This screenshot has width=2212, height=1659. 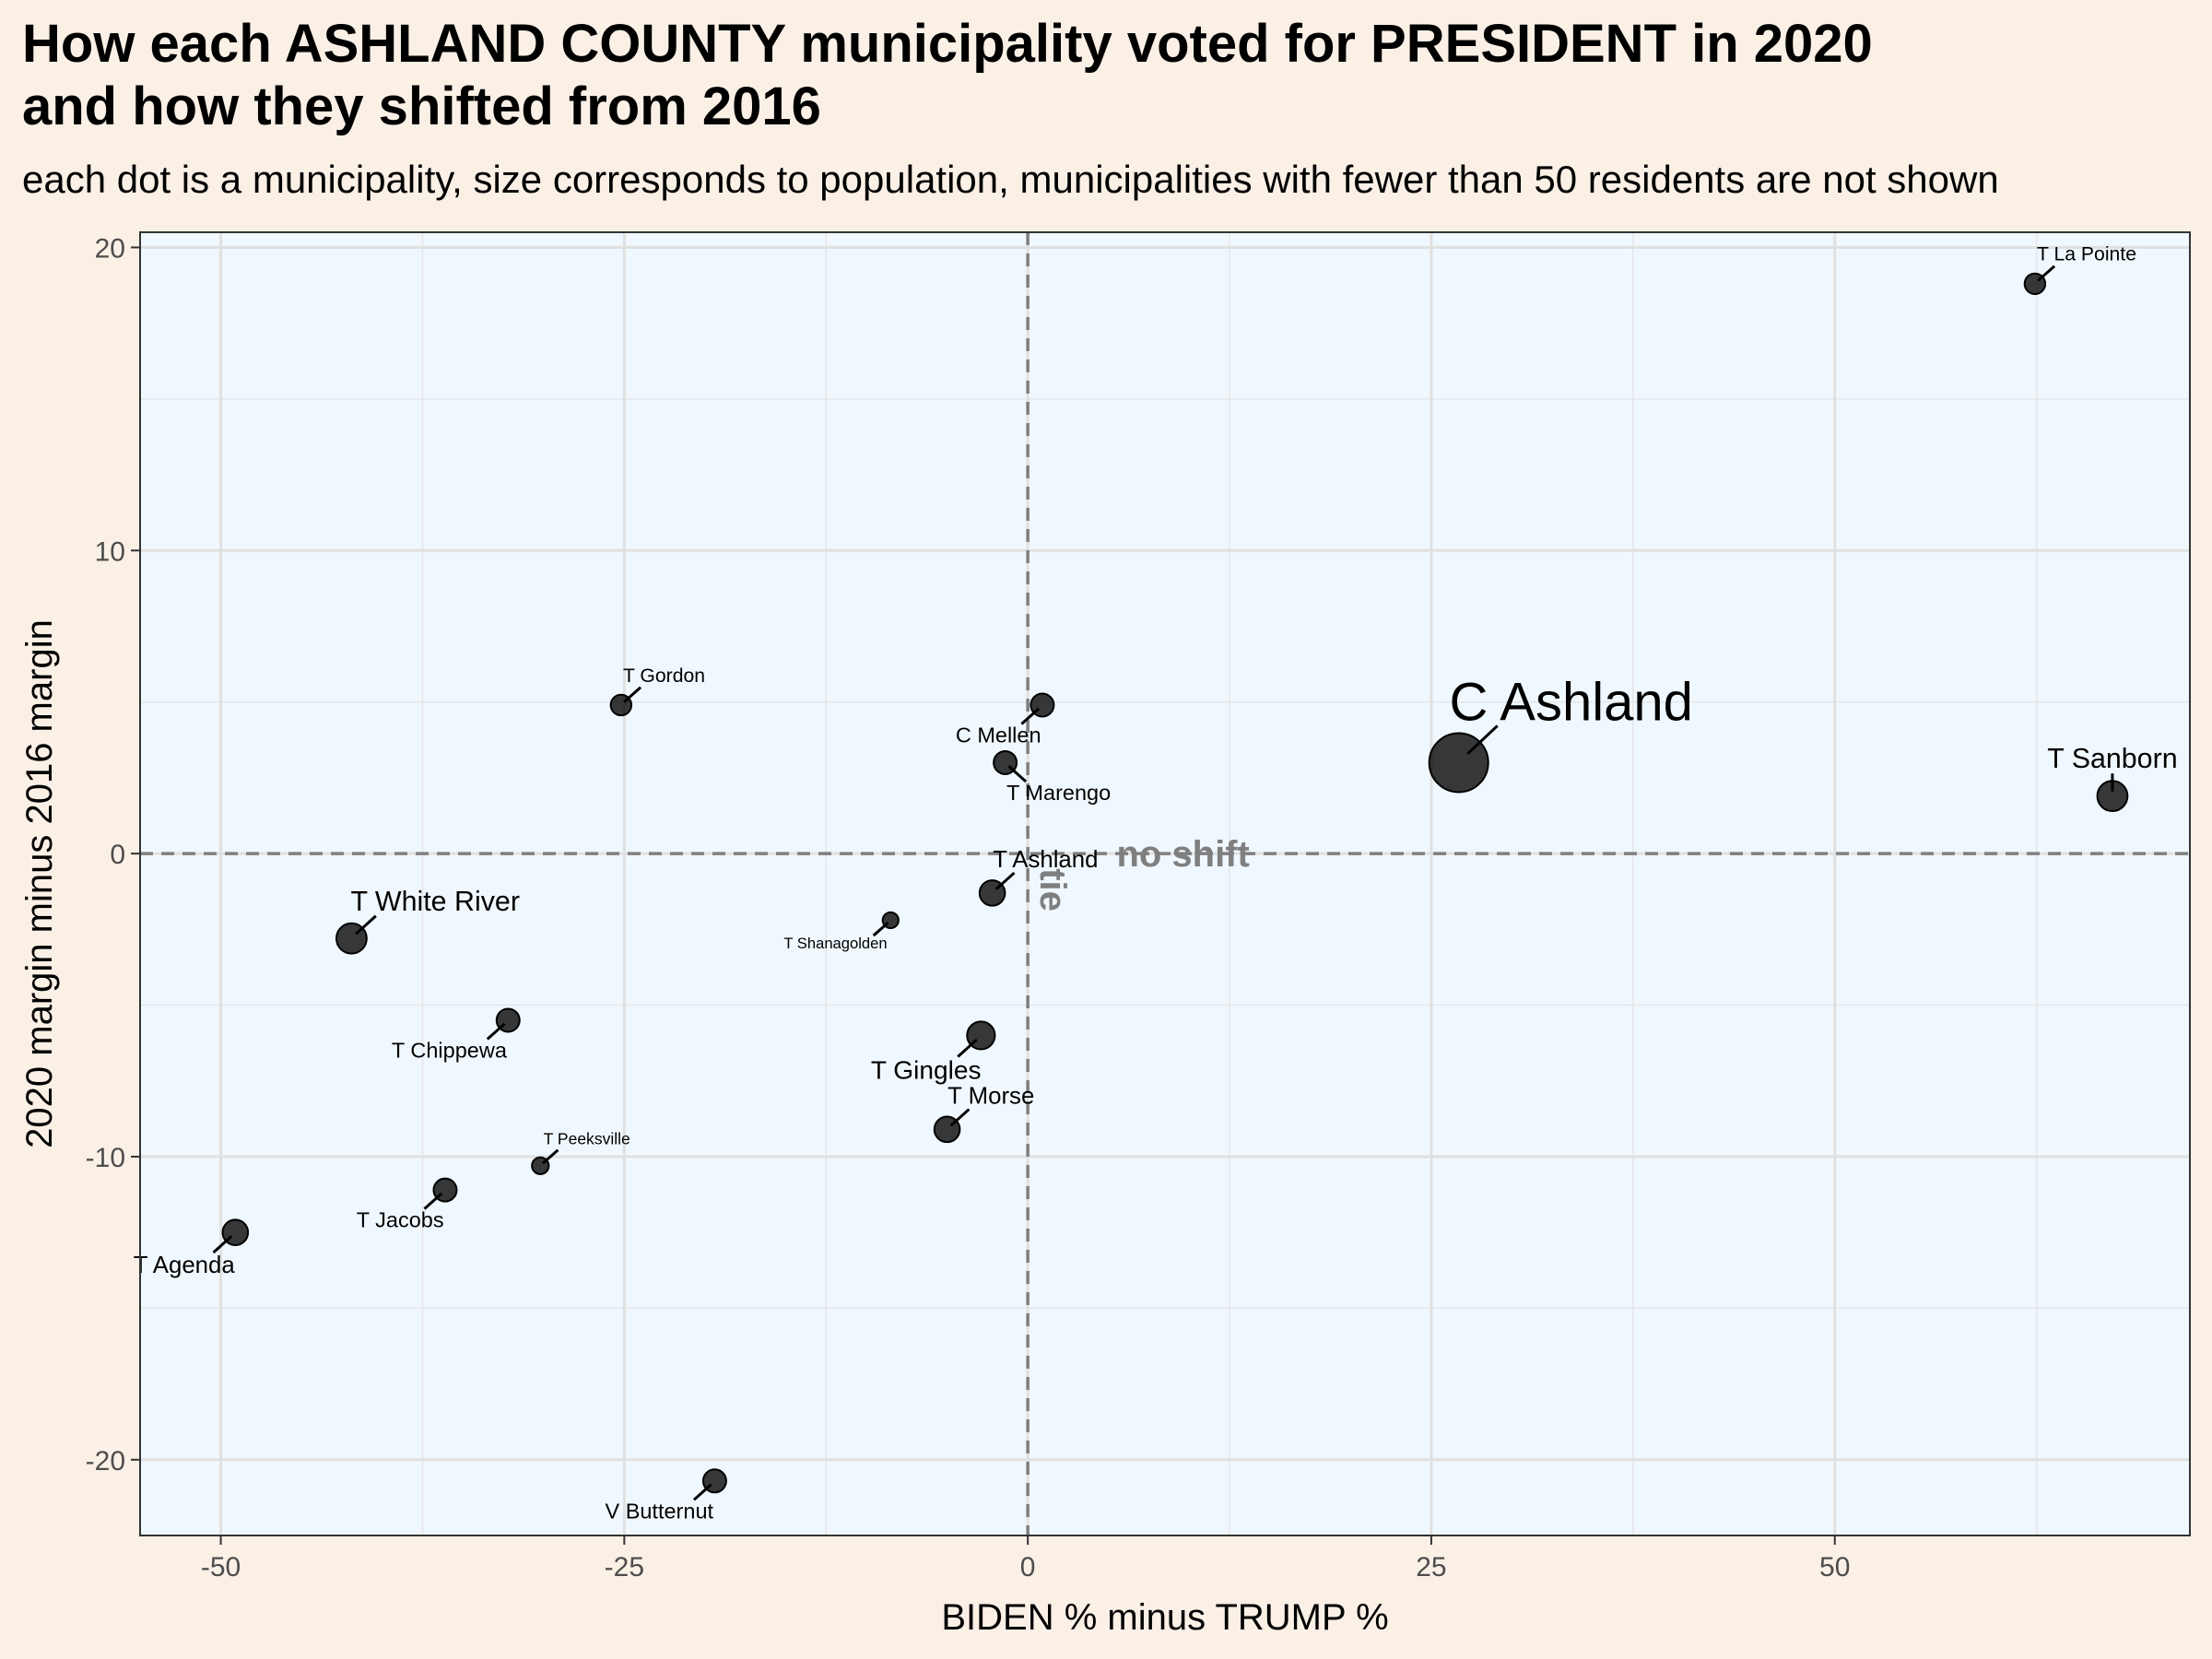 I want to click on reference-label-vertical: tie, so click(x=1052, y=890).